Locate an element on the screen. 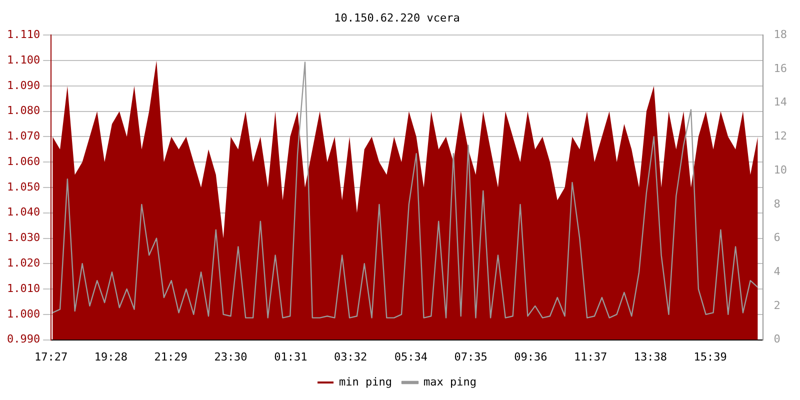 The height and width of the screenshot is (400, 800). x-tick-label: 05:34 is located at coordinates (411, 357).